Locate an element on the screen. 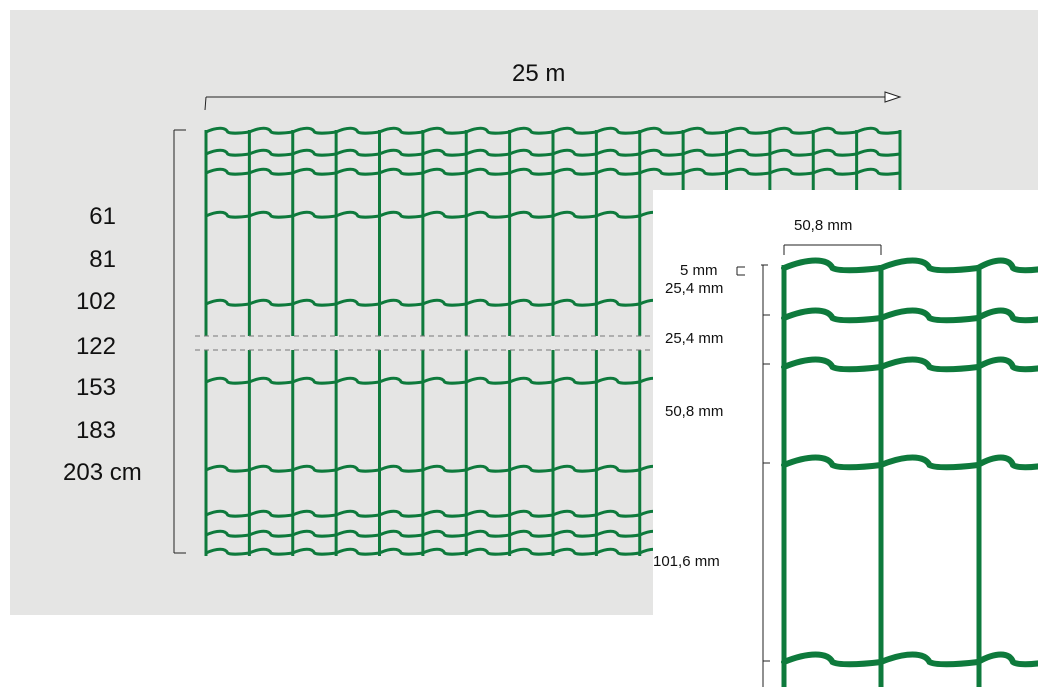  spacing-bracket is located at coordinates (765, 475).